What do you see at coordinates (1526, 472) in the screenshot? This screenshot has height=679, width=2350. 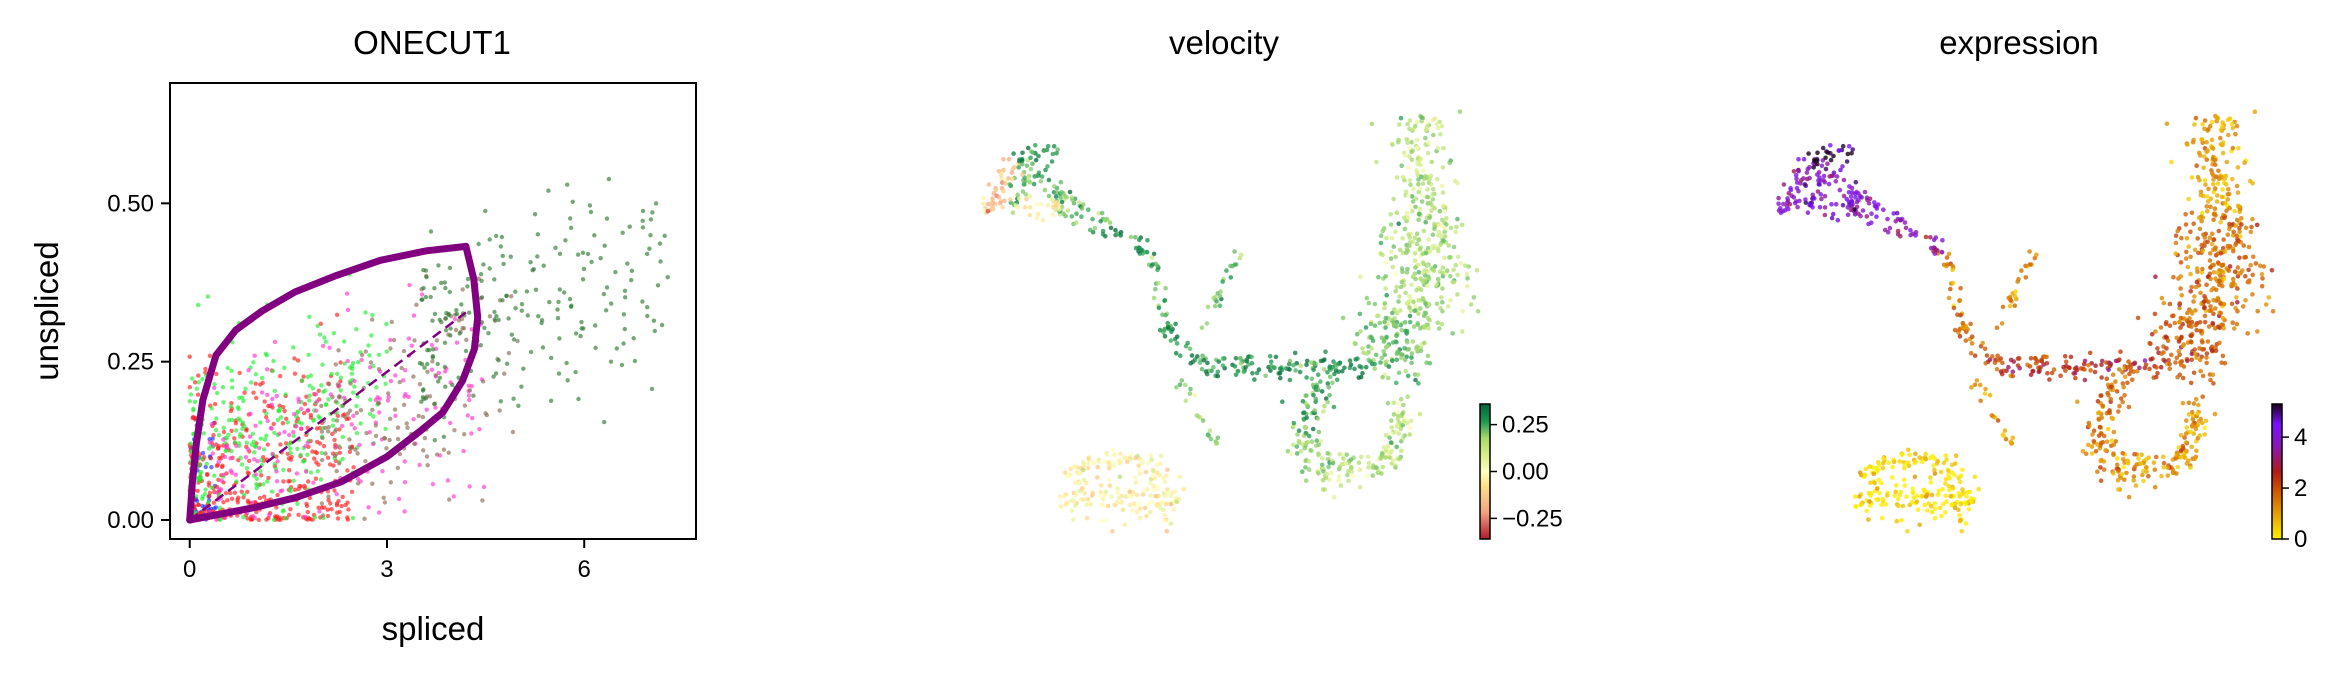 I see `velocity-colorbar-ticks: 0.250.00−0.25` at bounding box center [1526, 472].